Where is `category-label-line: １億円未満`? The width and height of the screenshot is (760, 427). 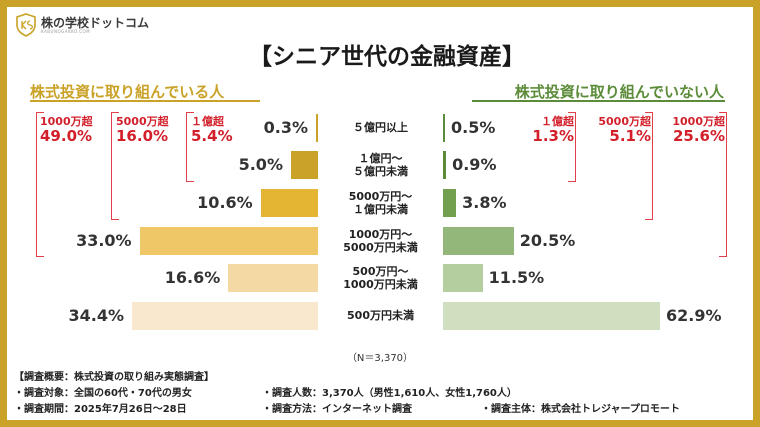
category-label-line: １億円未満 is located at coordinates (380, 209).